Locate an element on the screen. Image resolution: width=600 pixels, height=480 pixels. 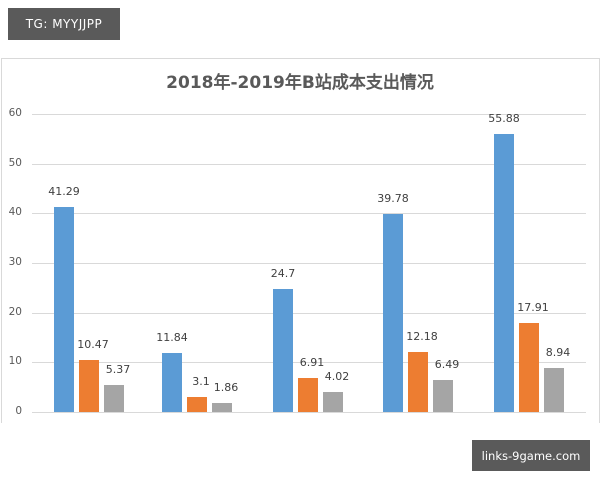
data-label: 4.02 is located at coordinates (337, 377).